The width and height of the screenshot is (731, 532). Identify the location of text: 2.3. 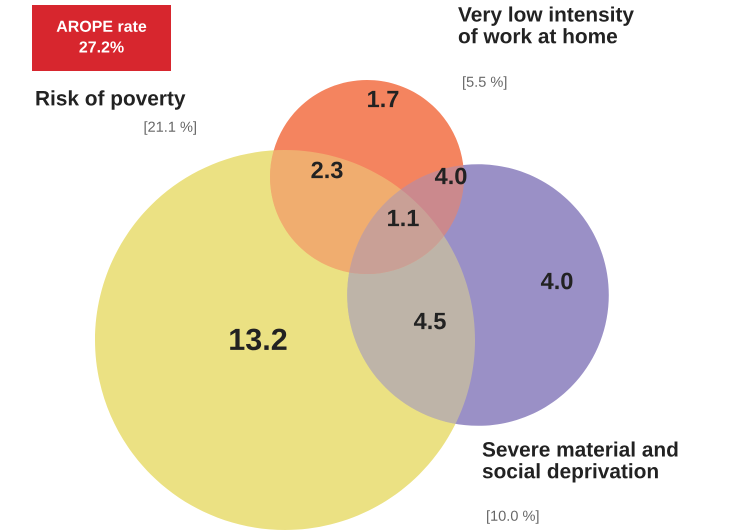
(327, 170).